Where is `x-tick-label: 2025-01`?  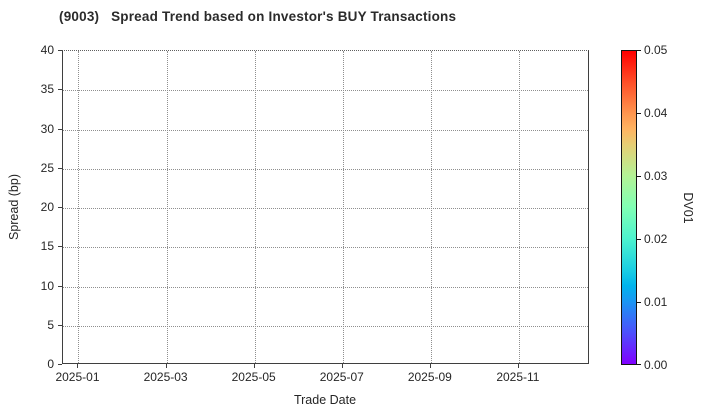 x-tick-label: 2025-01 is located at coordinates (77, 377).